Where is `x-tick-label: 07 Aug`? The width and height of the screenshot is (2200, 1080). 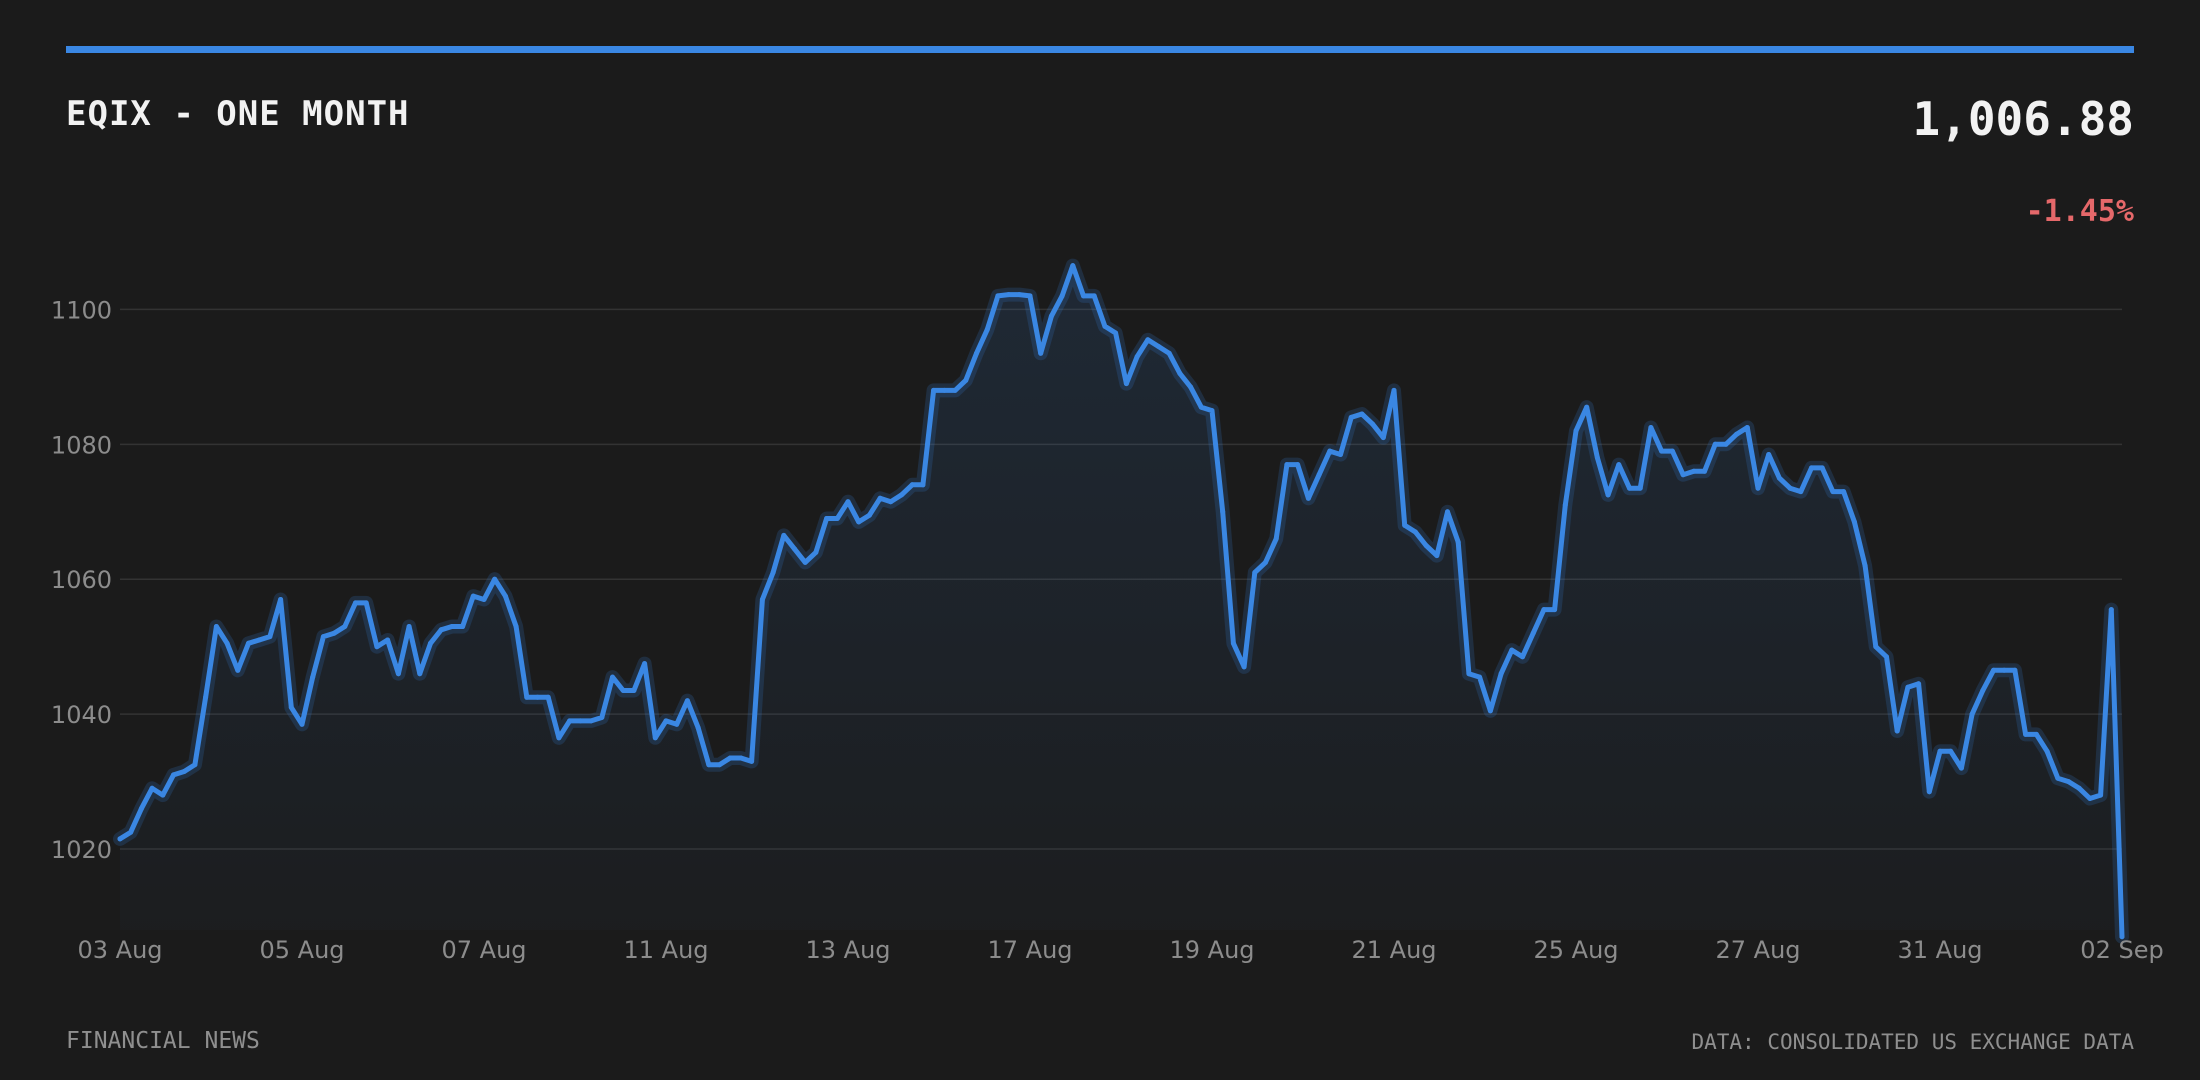 x-tick-label: 07 Aug is located at coordinates (483, 950).